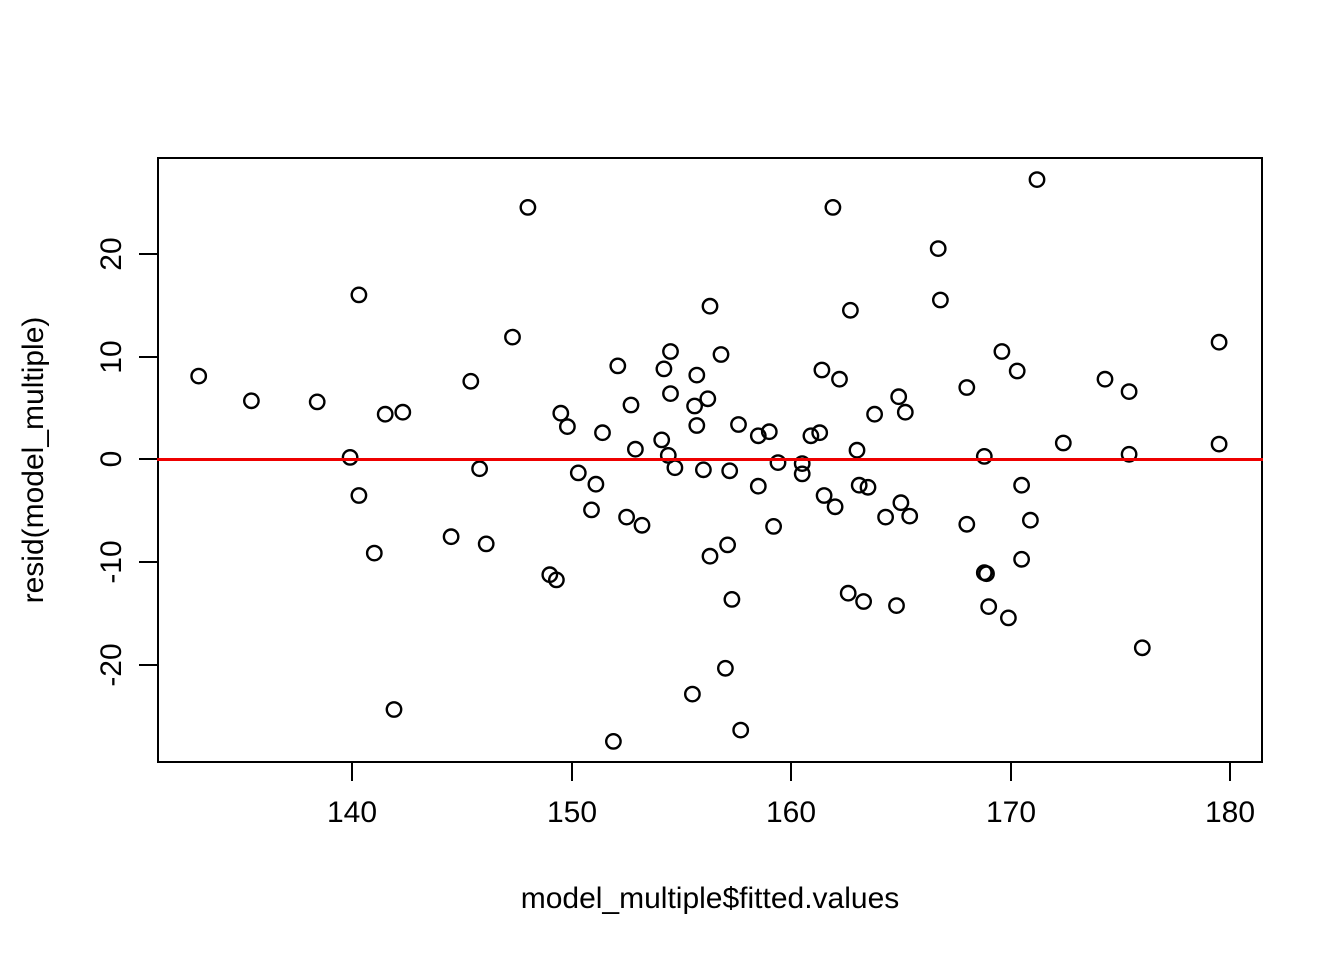  Describe the element at coordinates (710, 898) in the screenshot. I see `x-axis-title: model_multiple$fitted.values` at that location.